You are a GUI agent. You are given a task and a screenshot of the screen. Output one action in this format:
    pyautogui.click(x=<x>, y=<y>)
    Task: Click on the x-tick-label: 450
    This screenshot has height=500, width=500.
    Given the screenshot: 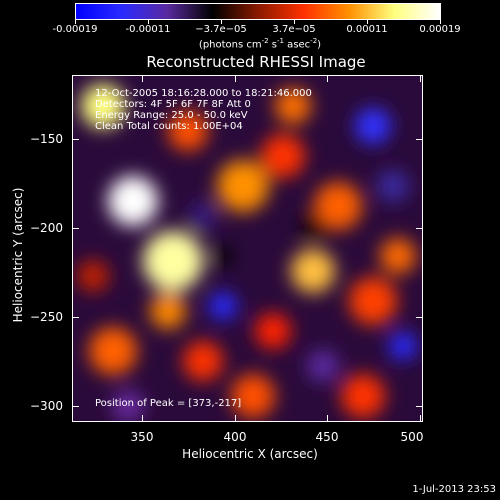 What is the action you would take?
    pyautogui.click(x=327, y=437)
    